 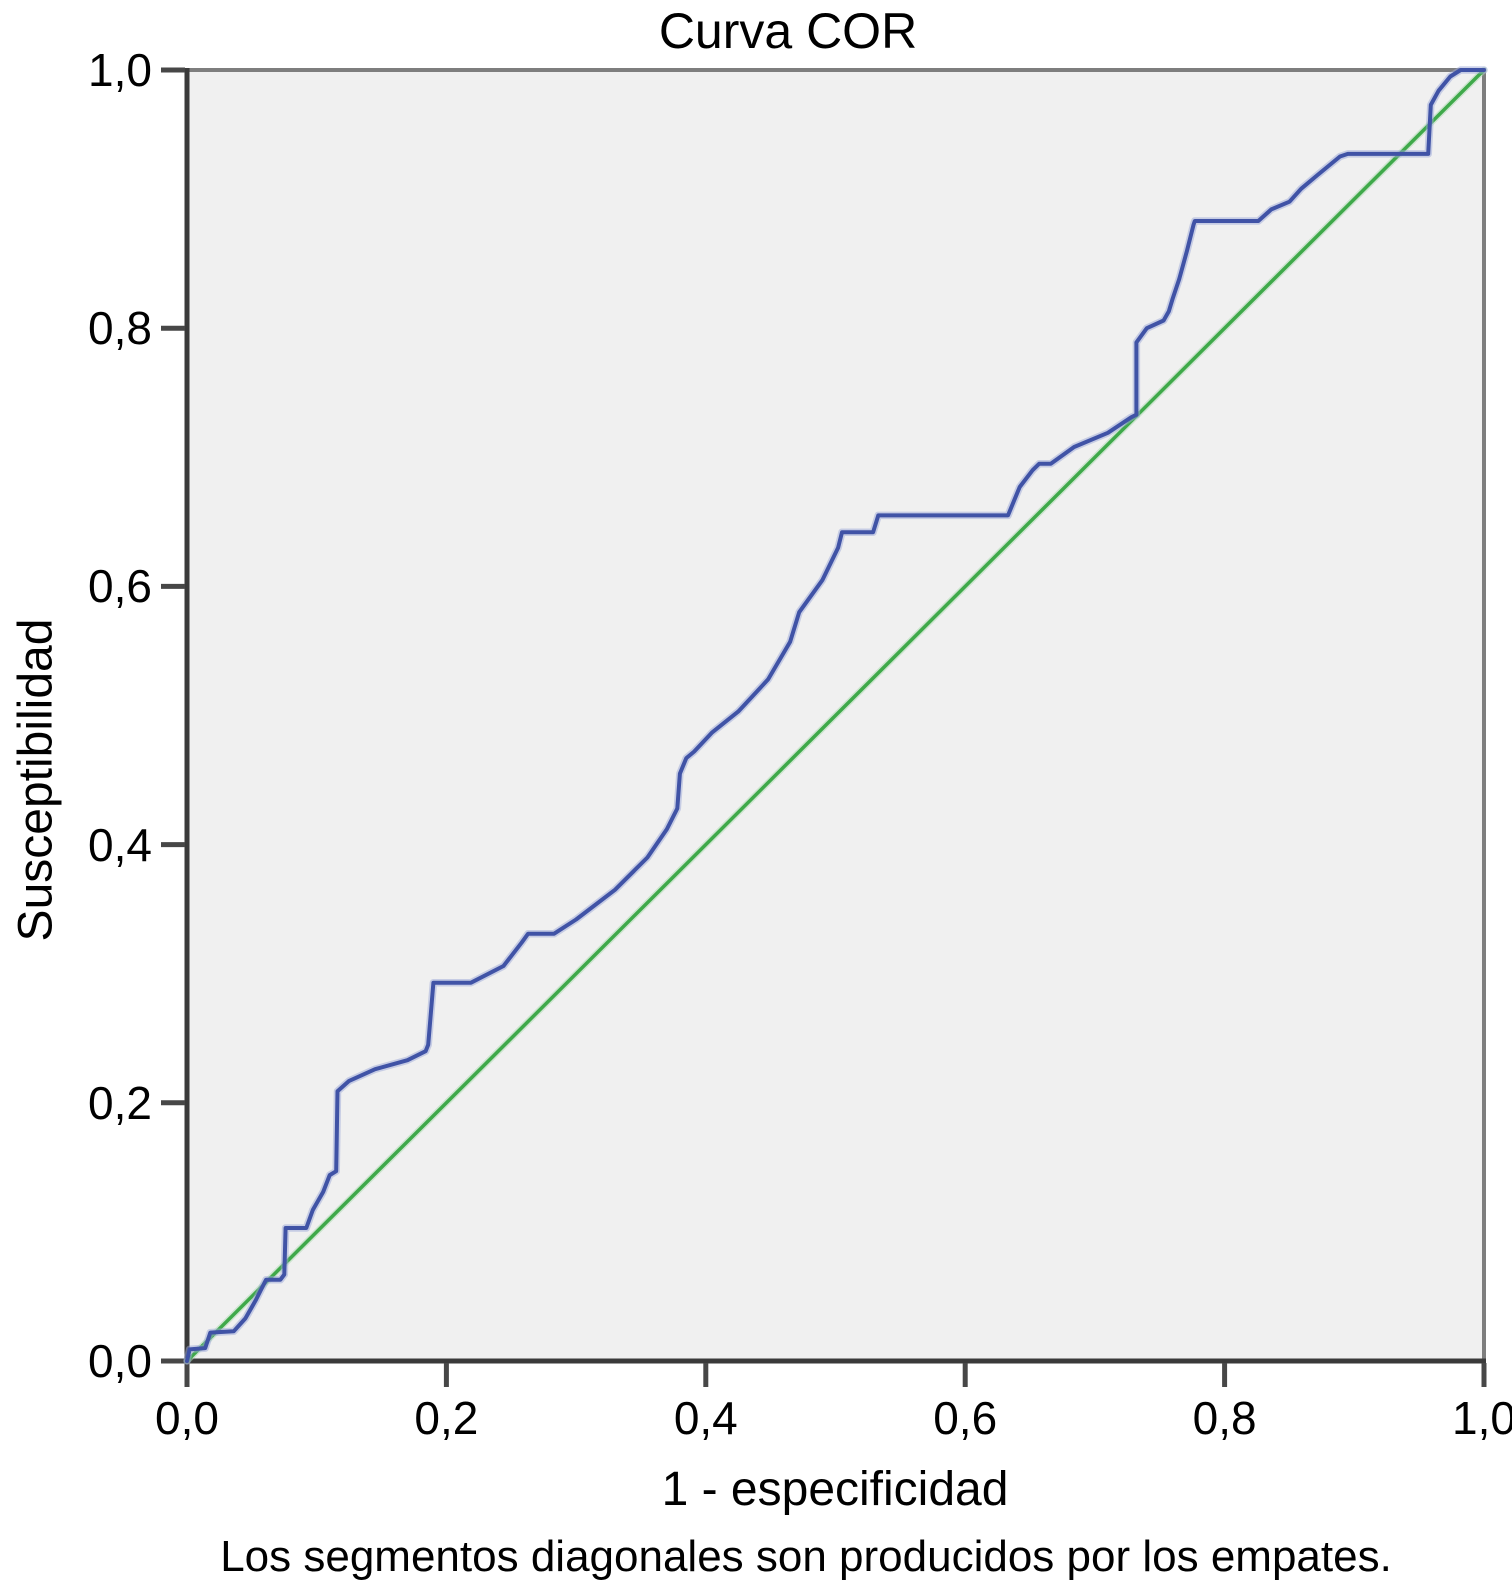 What do you see at coordinates (1224, 1418) in the screenshot?
I see `x-tick-label: 0,8` at bounding box center [1224, 1418].